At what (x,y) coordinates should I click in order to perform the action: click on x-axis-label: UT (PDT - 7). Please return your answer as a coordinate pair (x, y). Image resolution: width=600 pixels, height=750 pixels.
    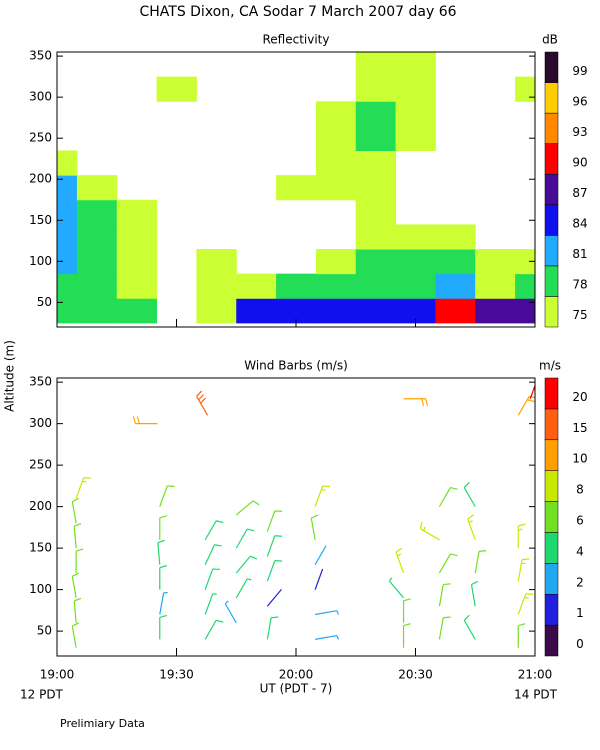
    Looking at the image, I should click on (296, 689).